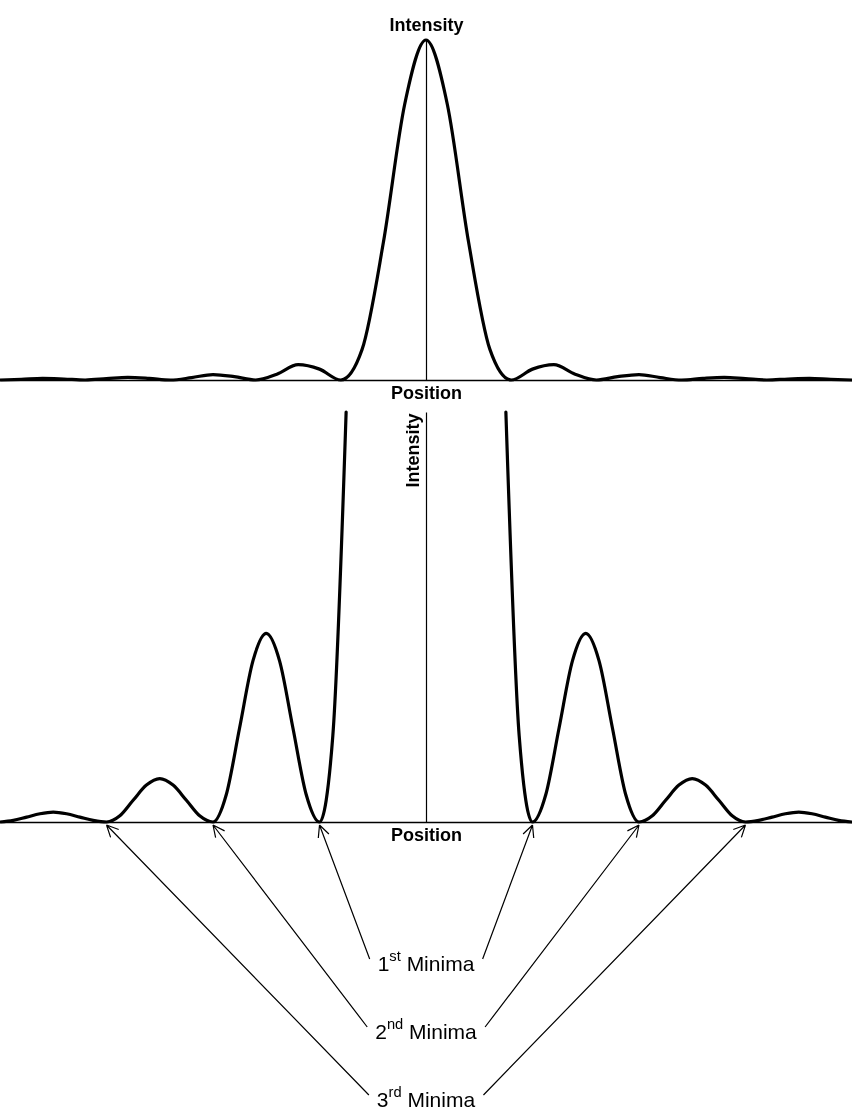  I want to click on text: 3$^{rd}$ Minima, so click(426, 1097).